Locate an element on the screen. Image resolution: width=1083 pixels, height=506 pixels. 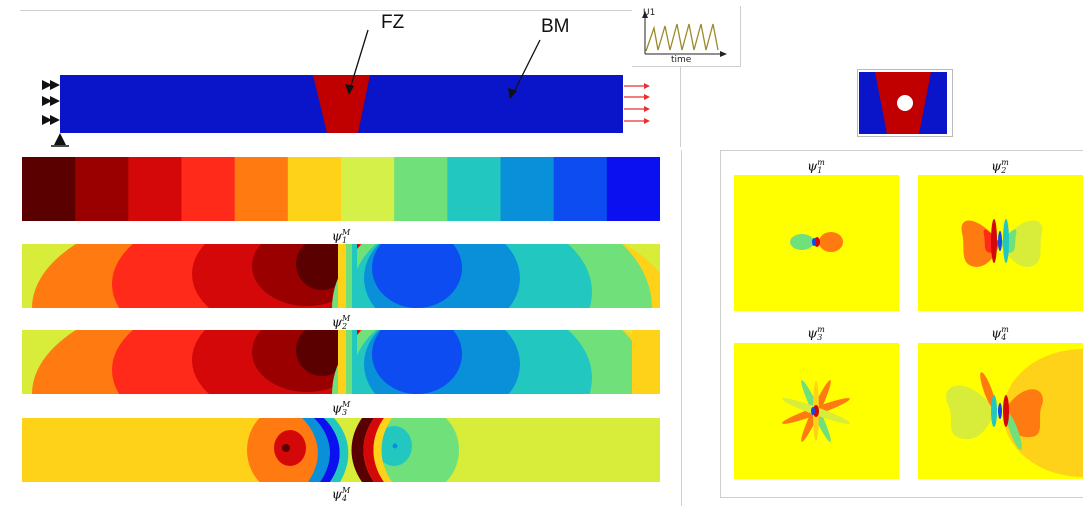
micro-mode-3-field is located at coordinates (816, 411).